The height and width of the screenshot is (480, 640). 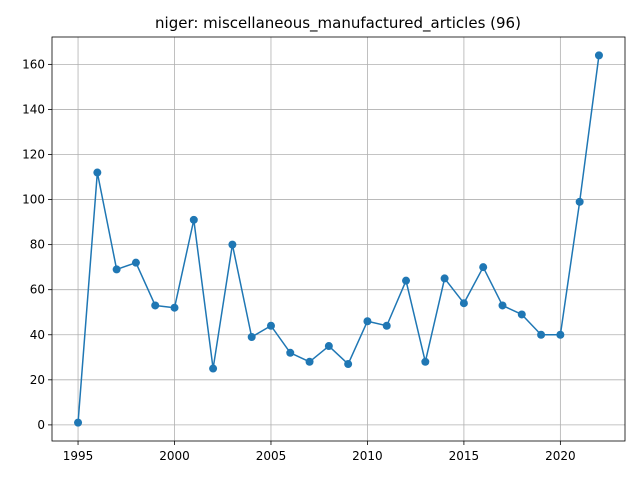 I want to click on x-tick-label: 1995, so click(x=78, y=456).